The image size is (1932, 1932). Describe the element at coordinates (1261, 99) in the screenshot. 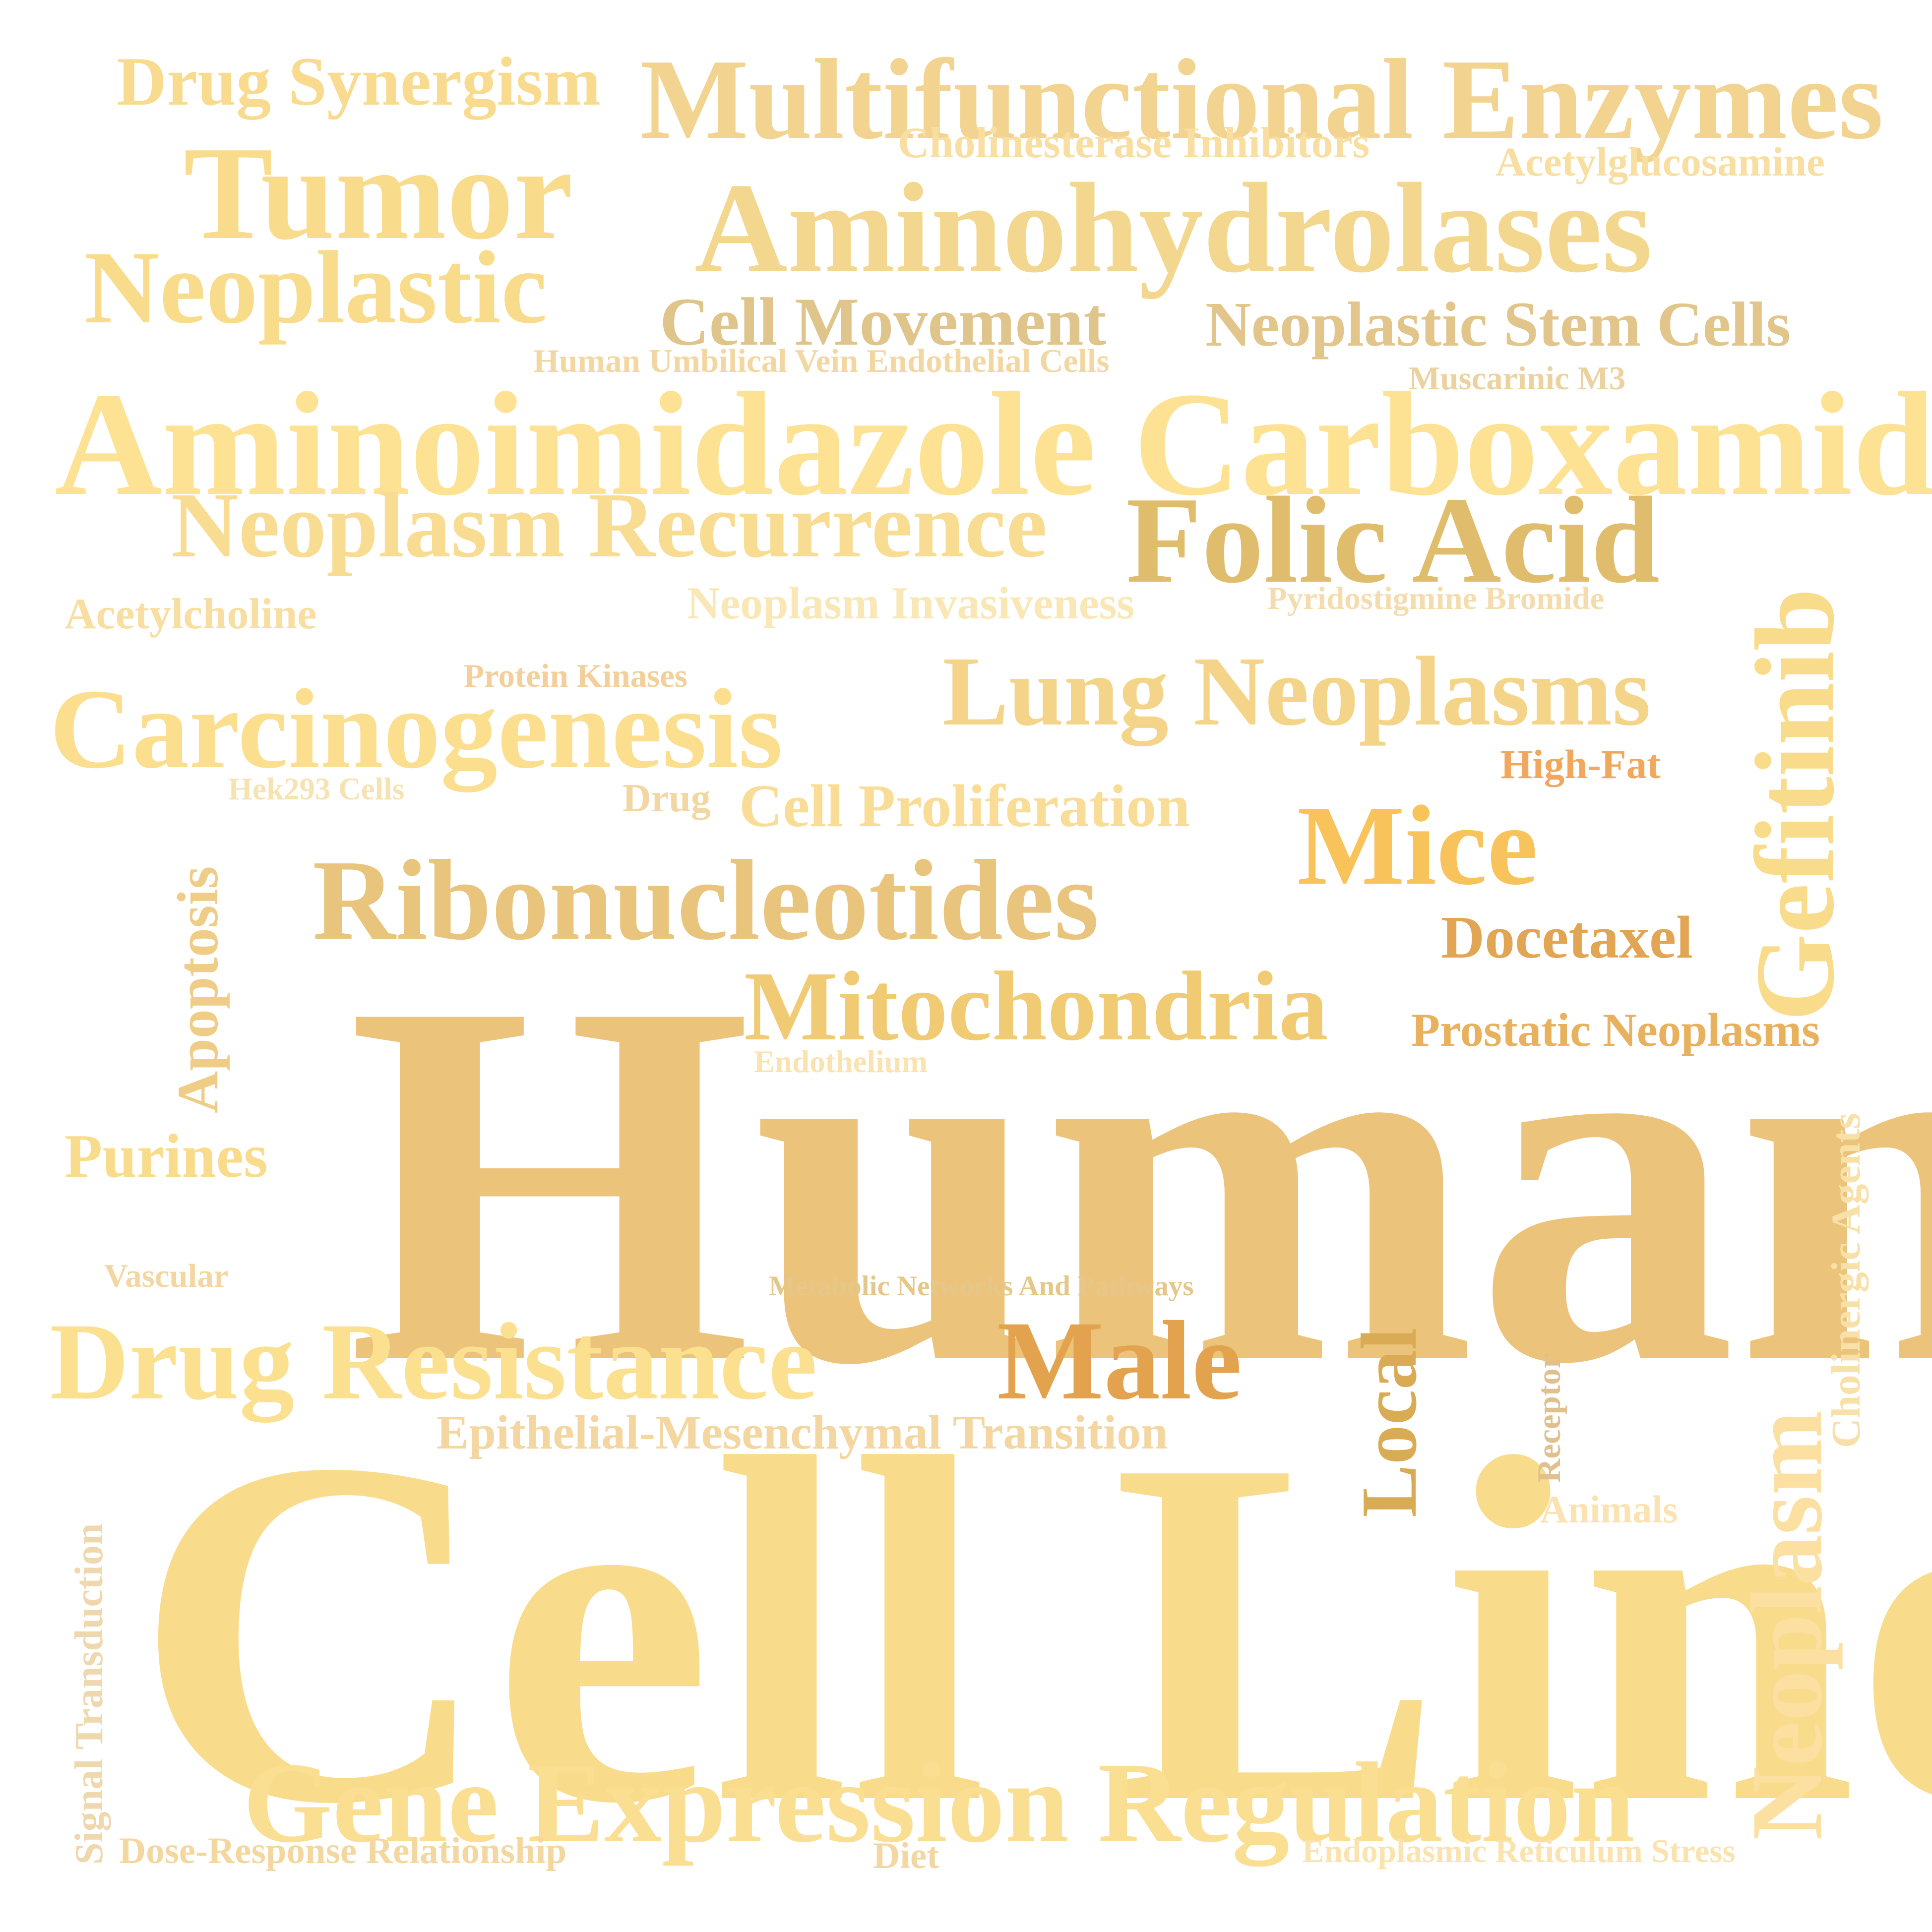

I see `word-multifunctional-enzymes: Multifunctional Enzymes` at that location.